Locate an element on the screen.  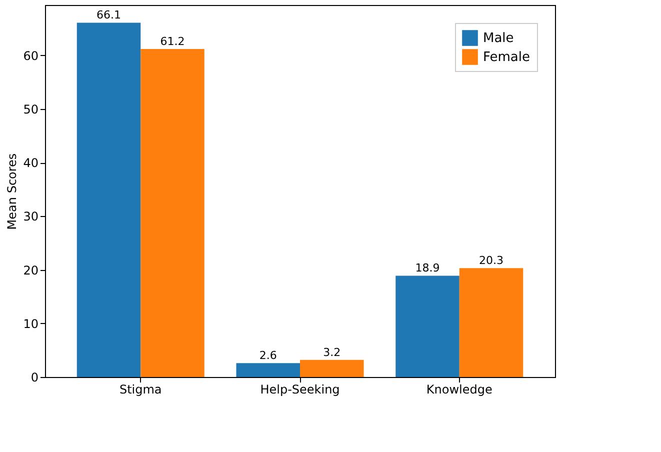
x-tick-label: Help-Seeking is located at coordinates (300, 389).